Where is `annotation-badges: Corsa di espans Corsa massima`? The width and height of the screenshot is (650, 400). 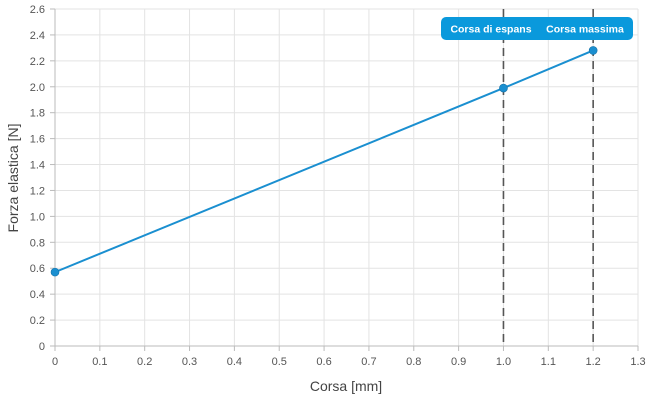
annotation-badges: Corsa di espans Corsa massima is located at coordinates (537, 28).